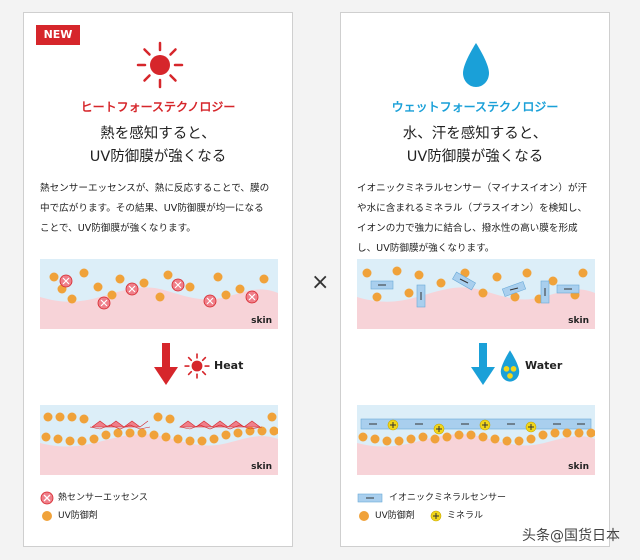 Image resolution: width=640 pixels, height=560 pixels. What do you see at coordinates (158, 134) in the screenshot?
I see `heat-headline-line1: 熱を感知すると、` at bounding box center [158, 134].